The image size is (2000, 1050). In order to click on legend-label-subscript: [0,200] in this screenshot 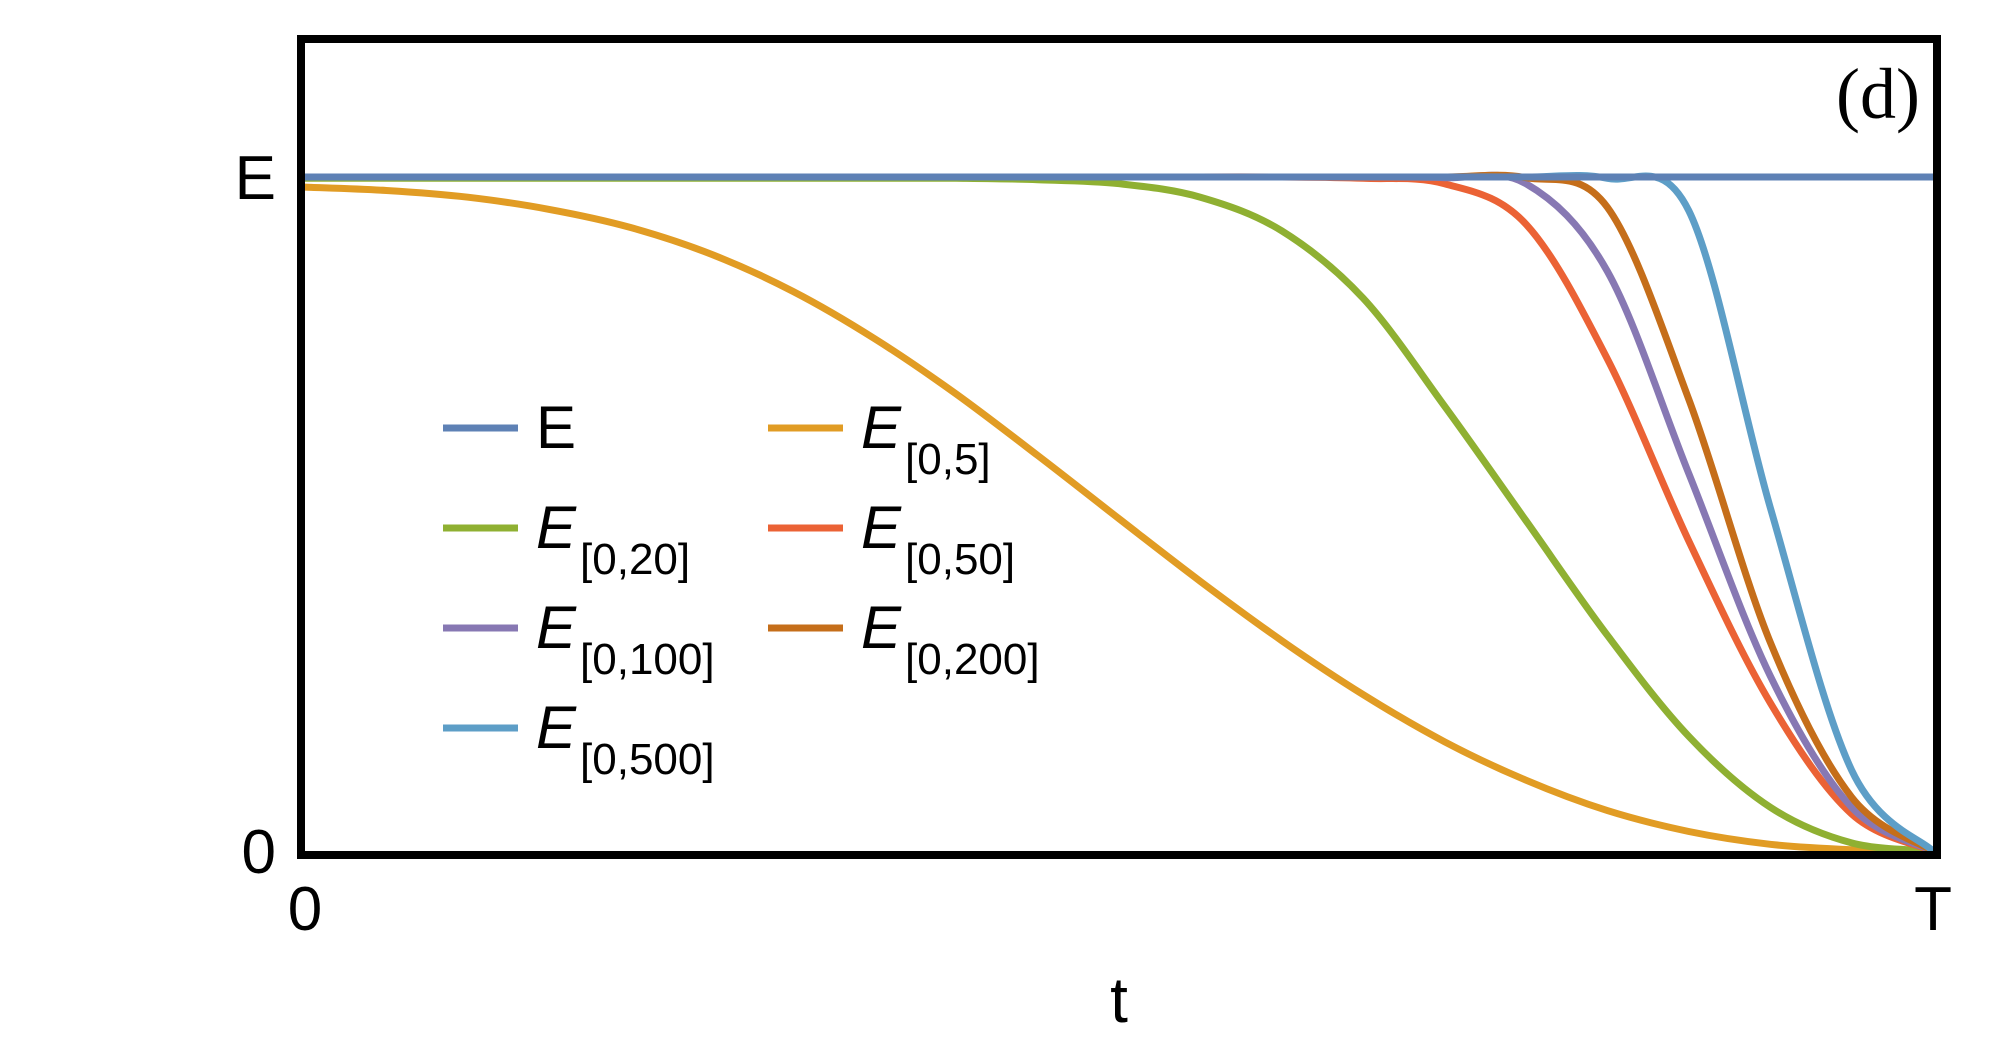, I will do `click(972, 659)`.